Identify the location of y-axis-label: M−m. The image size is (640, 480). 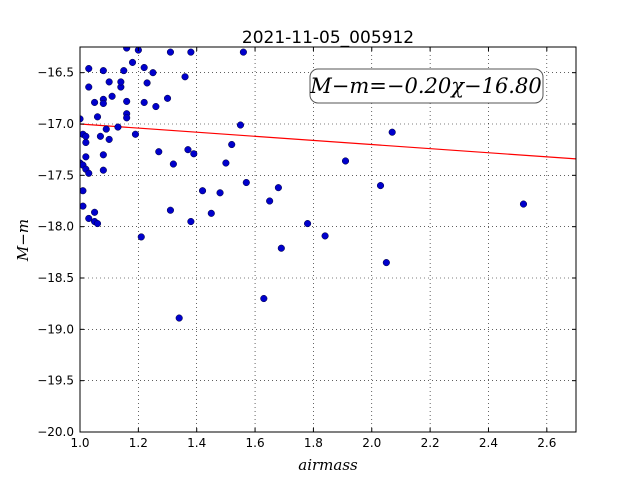
(23, 240).